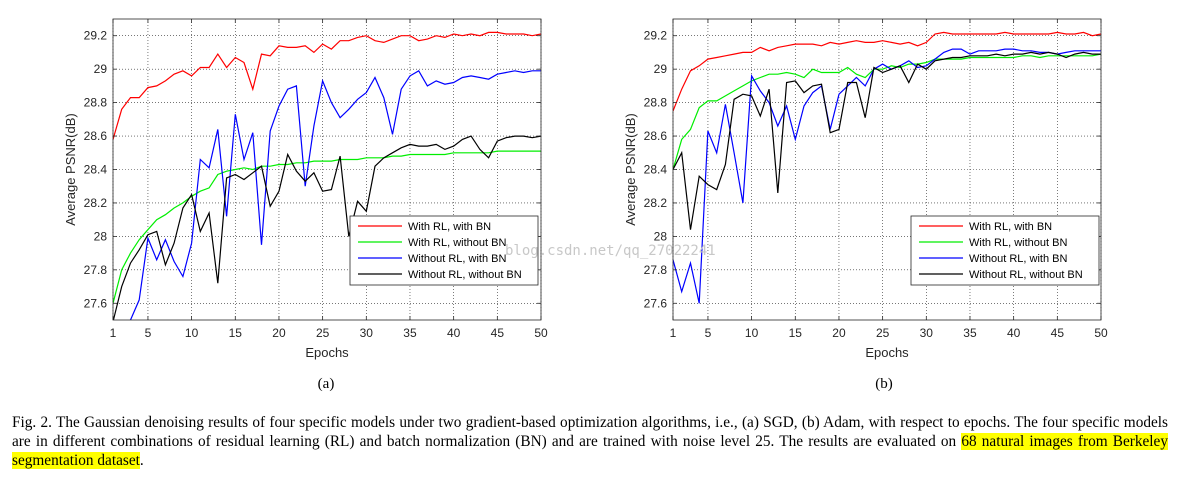 The width and height of the screenshot is (1181, 481). What do you see at coordinates (141, 460) in the screenshot?
I see `caption-end: .` at bounding box center [141, 460].